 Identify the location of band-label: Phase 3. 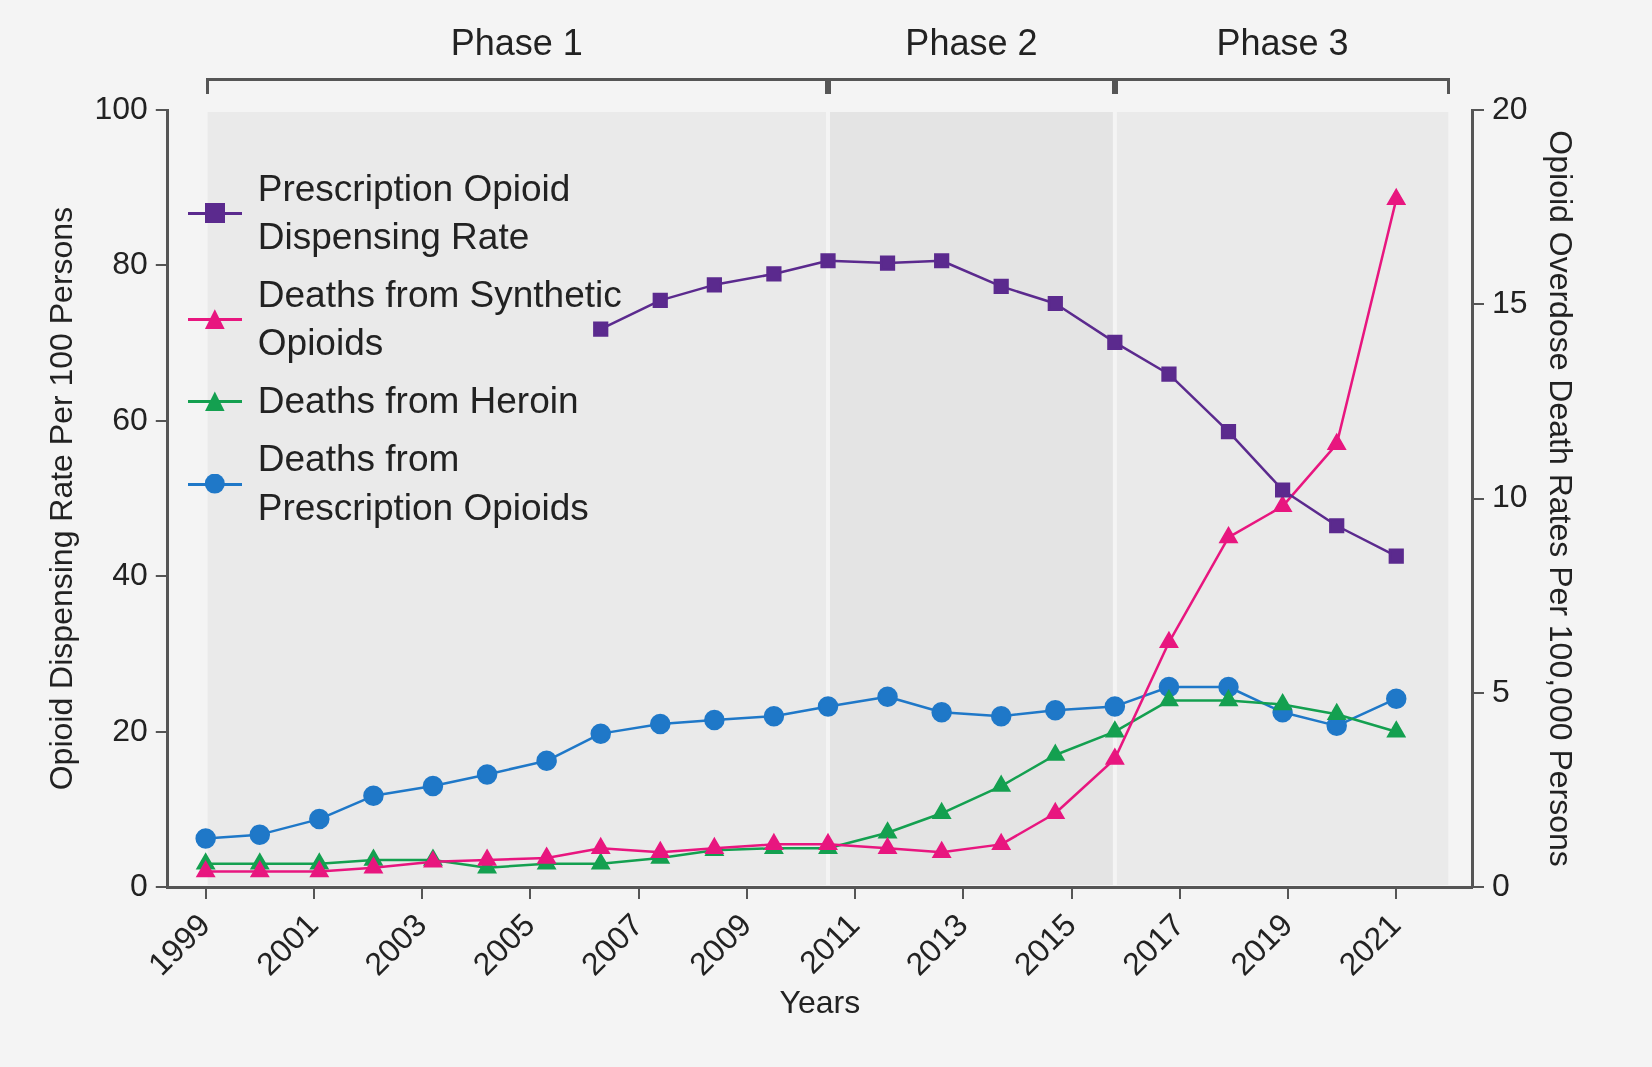
(1282, 43).